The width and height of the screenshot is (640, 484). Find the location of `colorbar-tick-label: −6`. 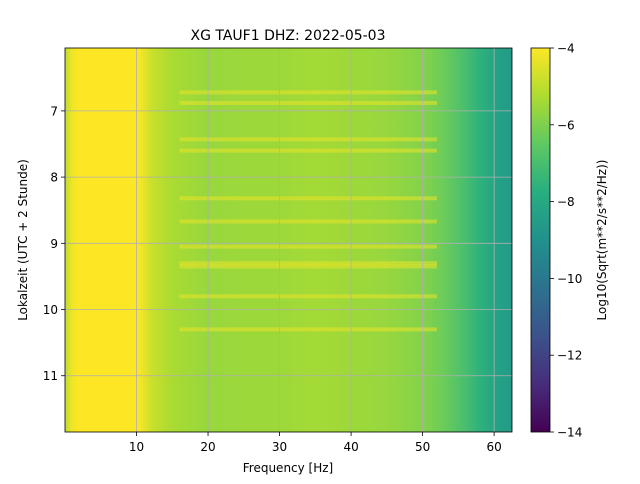

colorbar-tick-label: −6 is located at coordinates (566, 125).